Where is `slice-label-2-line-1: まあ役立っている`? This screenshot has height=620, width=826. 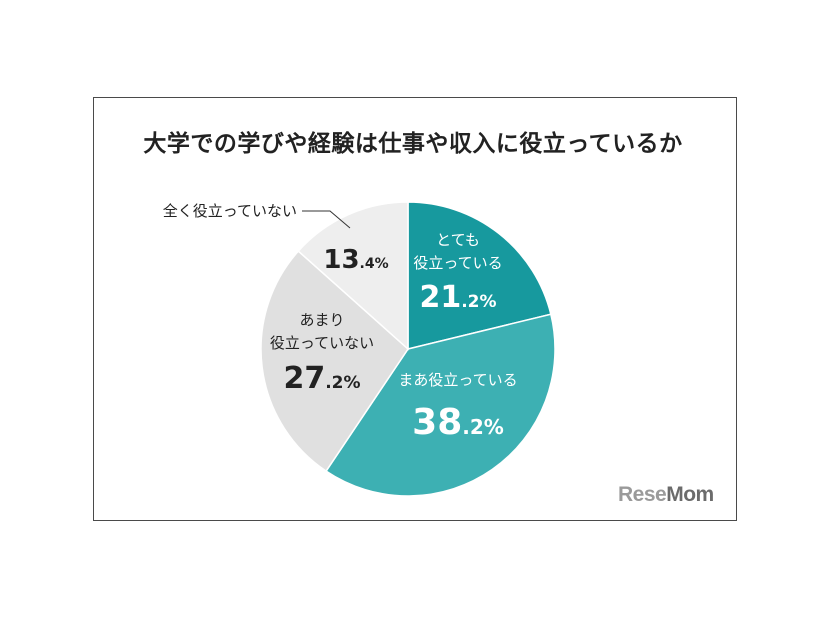
slice-label-2-line-1: まあ役立っている is located at coordinates (457, 380).